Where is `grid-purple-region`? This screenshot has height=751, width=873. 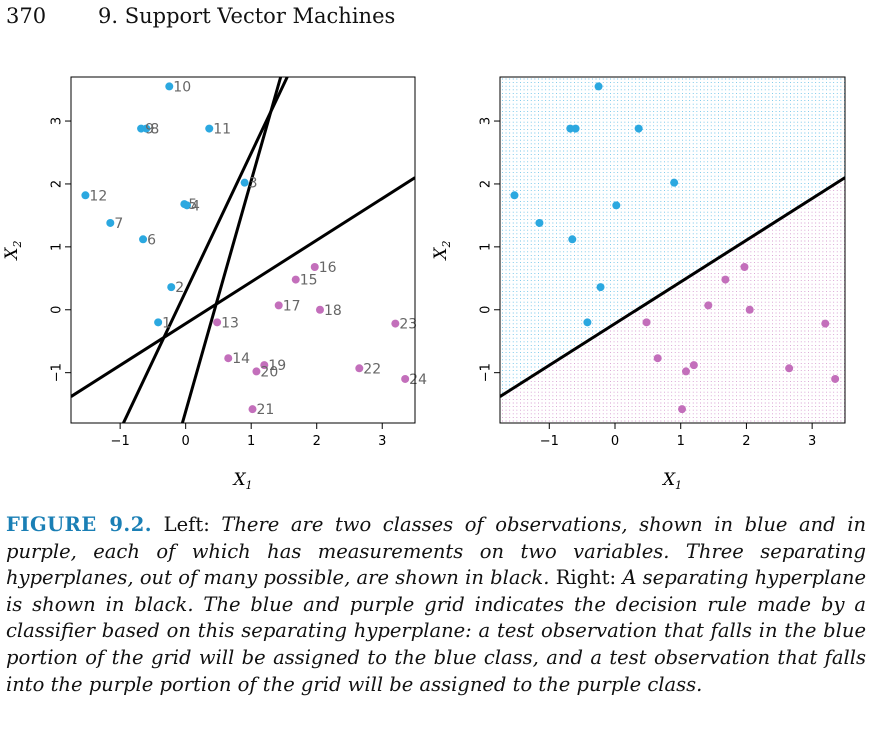
grid-purple-region is located at coordinates (673, 300).